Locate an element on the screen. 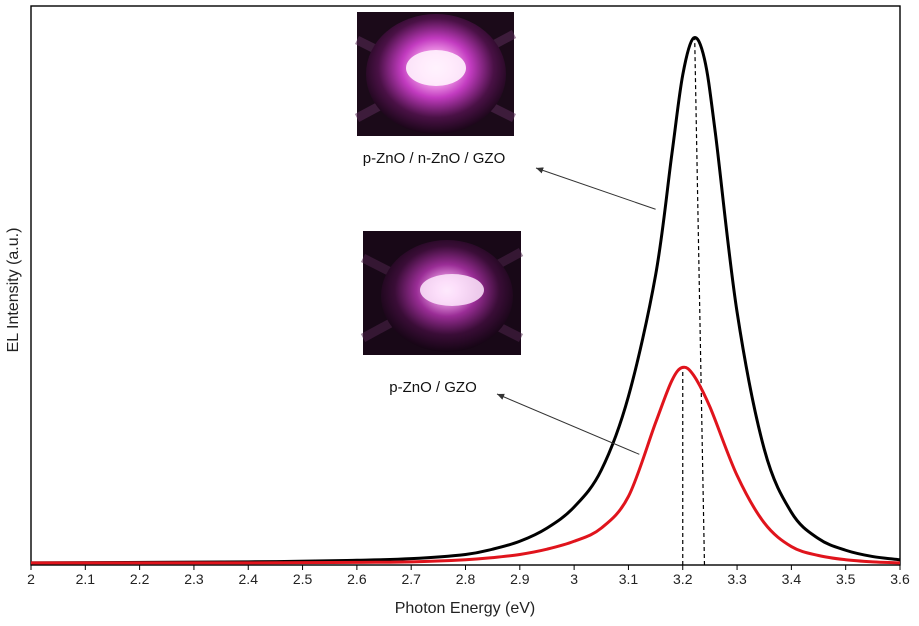 The width and height of the screenshot is (919, 626). inset-photo-bottom is located at coordinates (442, 293).